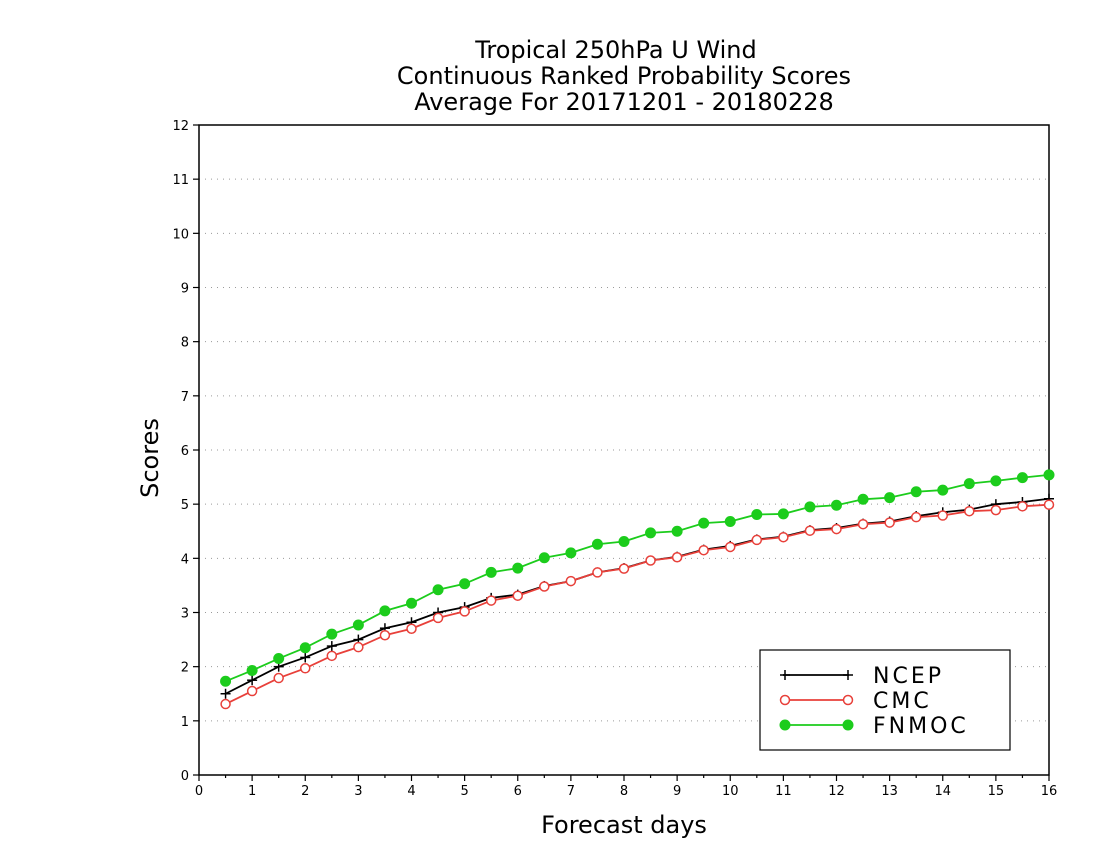  I want to click on x-tick-label: 11, so click(783, 791).